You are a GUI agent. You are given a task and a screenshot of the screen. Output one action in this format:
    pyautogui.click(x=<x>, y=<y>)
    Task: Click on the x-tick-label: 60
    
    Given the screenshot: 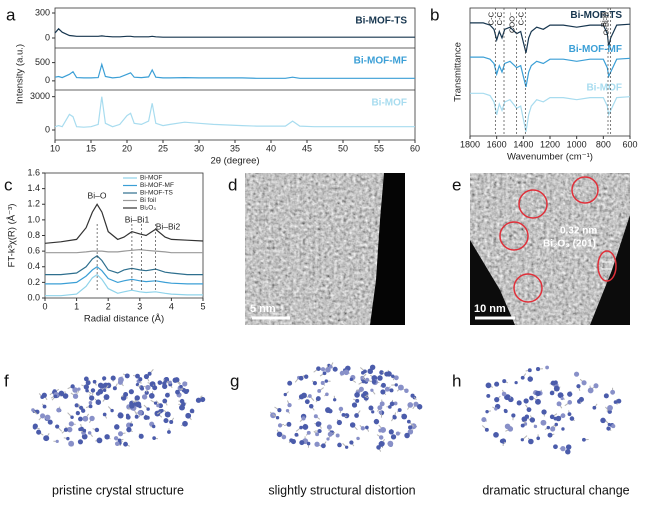 What is the action you would take?
    pyautogui.click(x=415, y=148)
    